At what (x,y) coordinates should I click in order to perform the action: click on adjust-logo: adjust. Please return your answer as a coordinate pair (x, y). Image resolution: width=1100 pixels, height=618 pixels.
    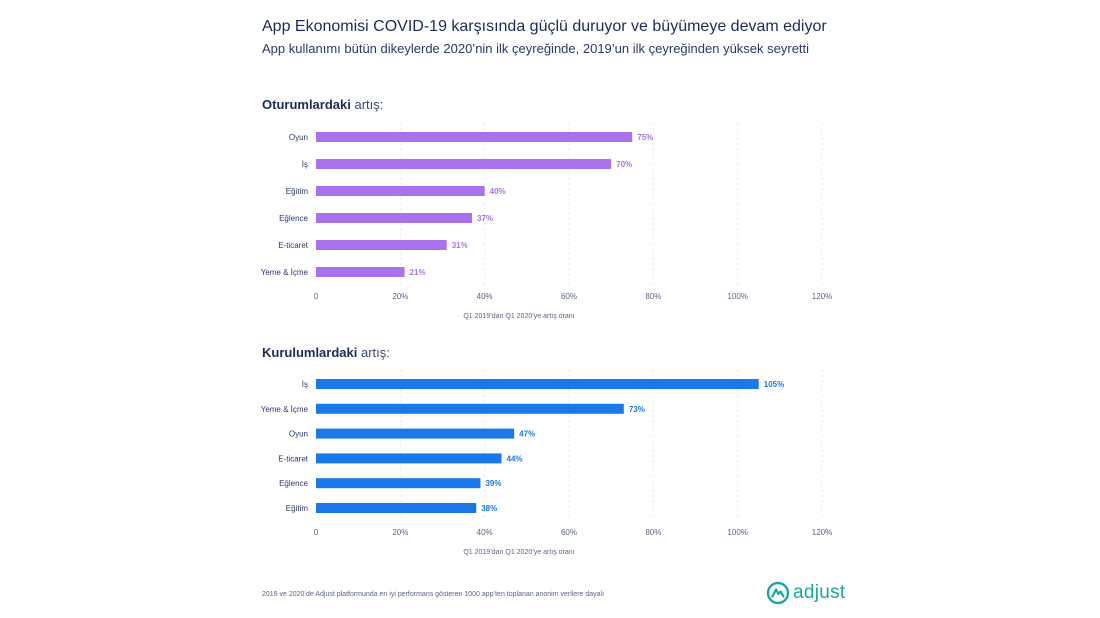
    Looking at the image, I should click on (806, 593).